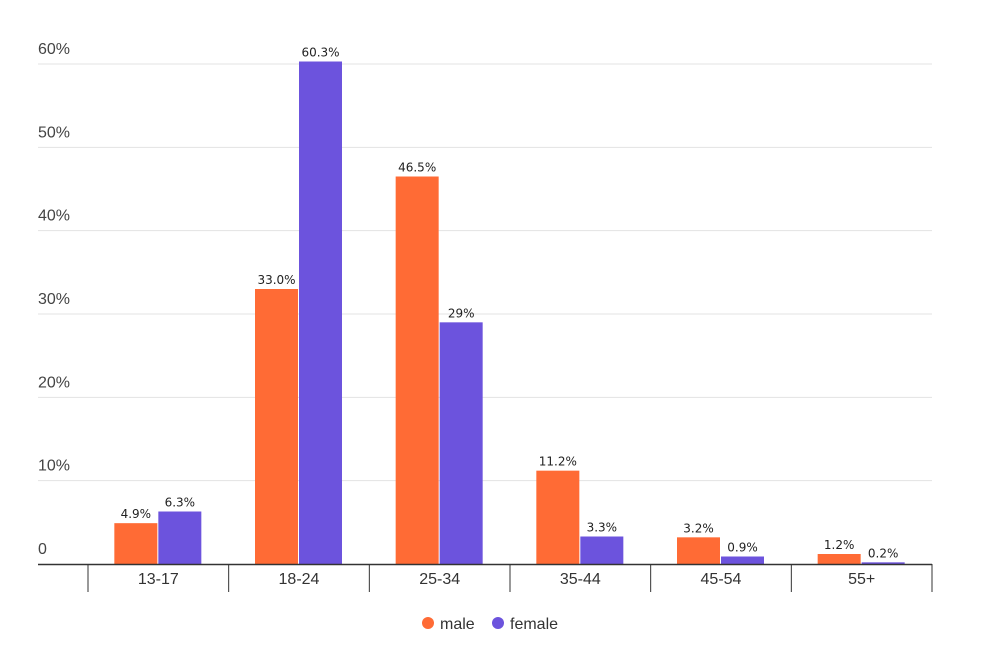 The height and width of the screenshot is (659, 1000). What do you see at coordinates (457, 624) in the screenshot?
I see `legend-label-male: male` at bounding box center [457, 624].